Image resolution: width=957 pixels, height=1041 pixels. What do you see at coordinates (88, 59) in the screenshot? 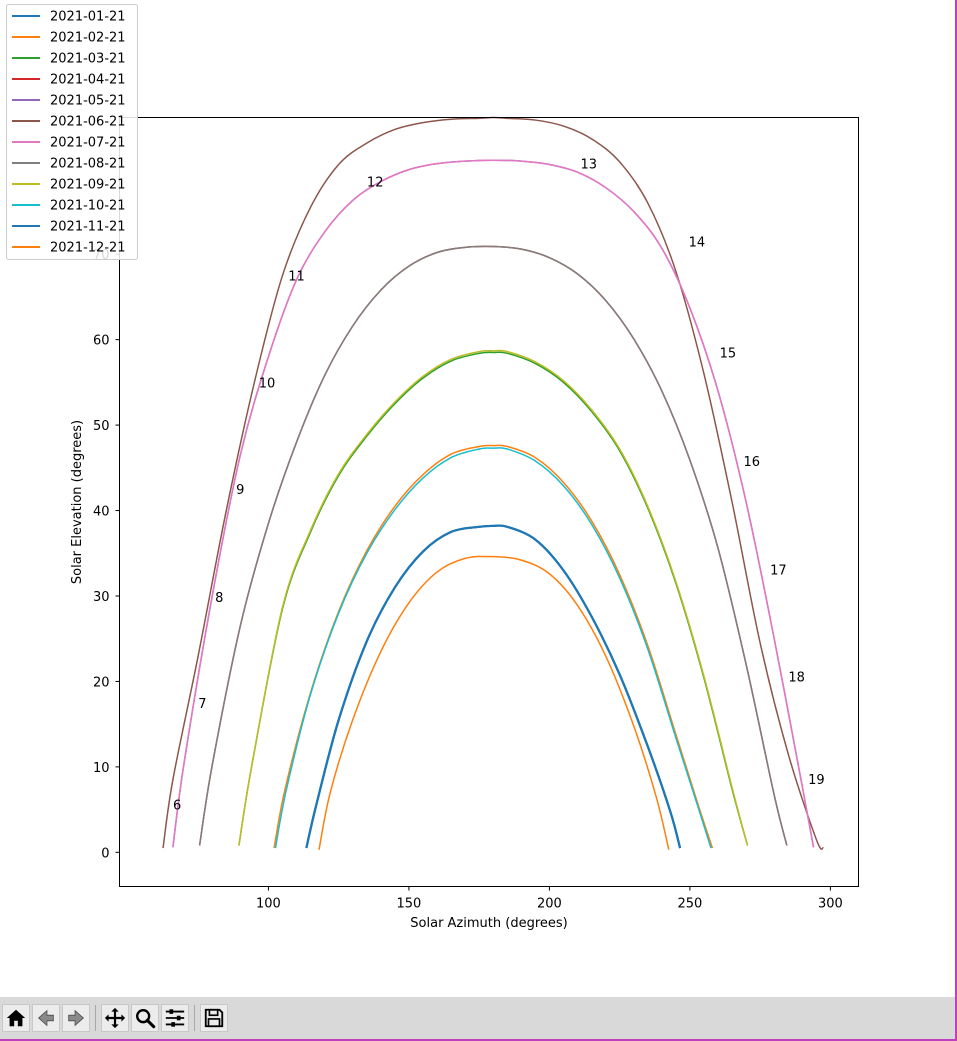
I see `legend-label: 2021-03-21` at bounding box center [88, 59].